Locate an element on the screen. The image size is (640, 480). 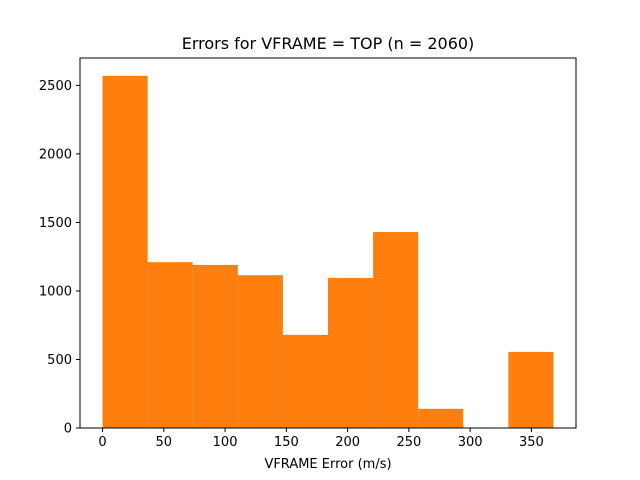
y-axis: 0 500 1000 1500 2000 2500 is located at coordinates (59, 258).